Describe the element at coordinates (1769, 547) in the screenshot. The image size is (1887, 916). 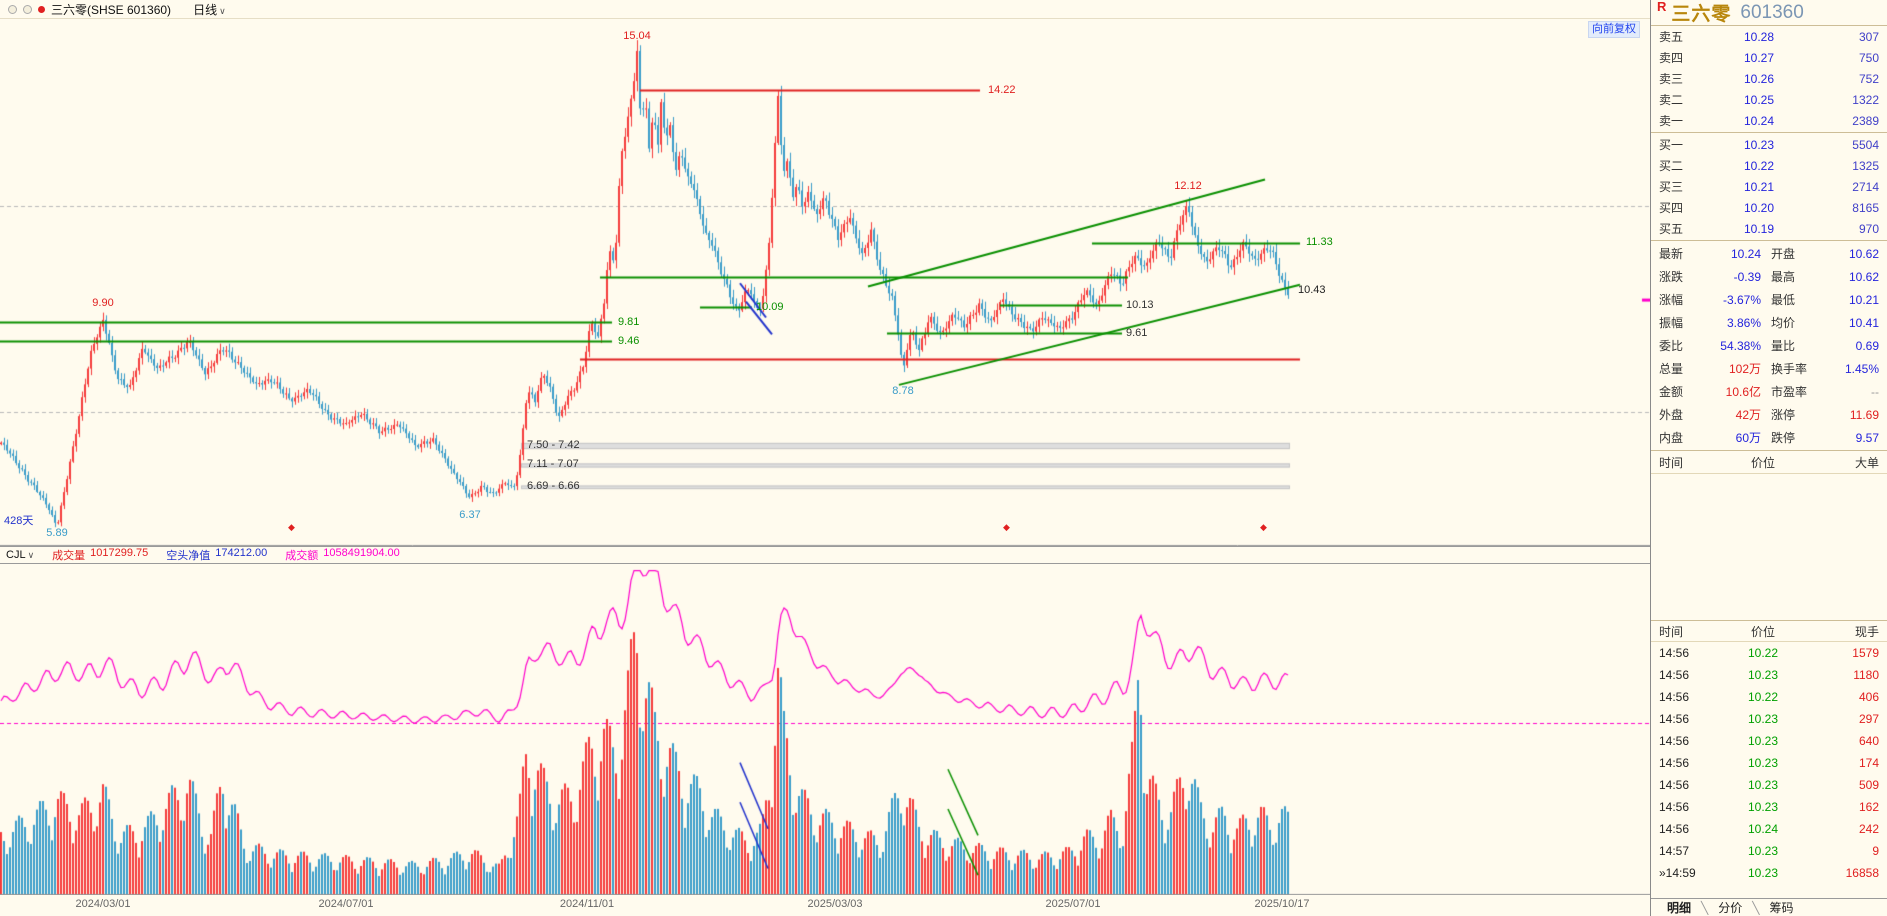
I see `big-order-table-empty` at that location.